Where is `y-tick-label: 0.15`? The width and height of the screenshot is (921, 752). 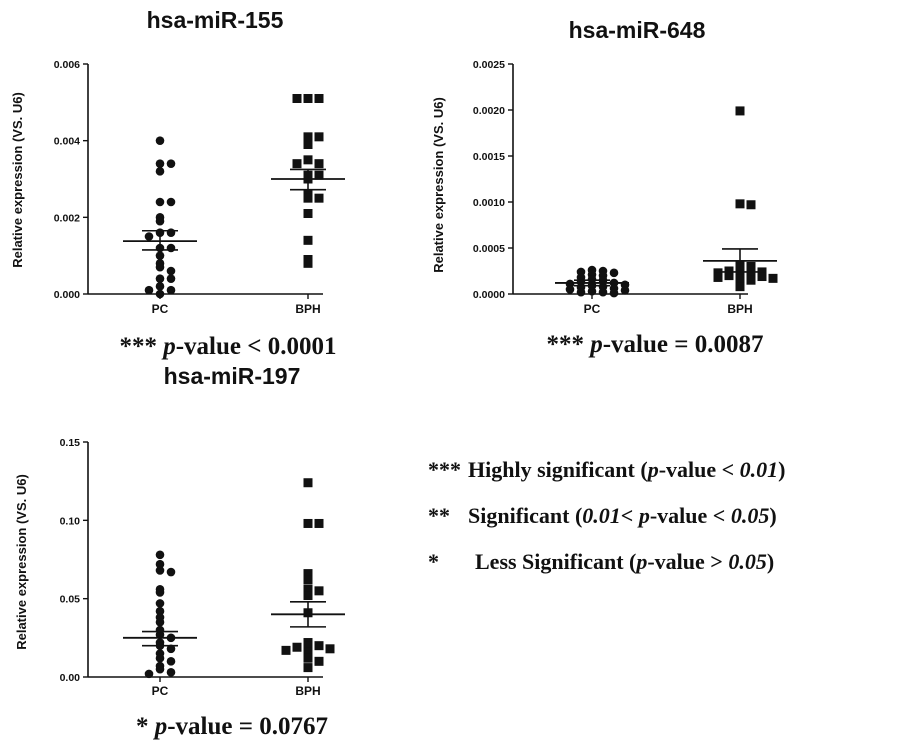 y-tick-label: 0.15 is located at coordinates (70, 443).